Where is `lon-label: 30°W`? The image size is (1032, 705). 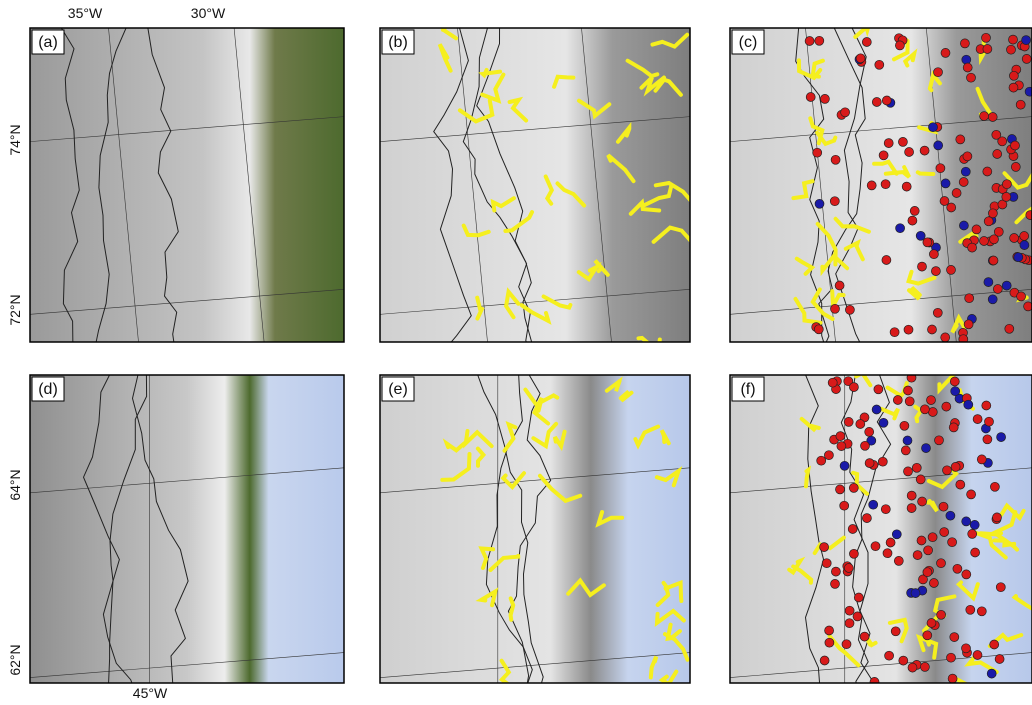 lon-label: 30°W is located at coordinates (208, 13).